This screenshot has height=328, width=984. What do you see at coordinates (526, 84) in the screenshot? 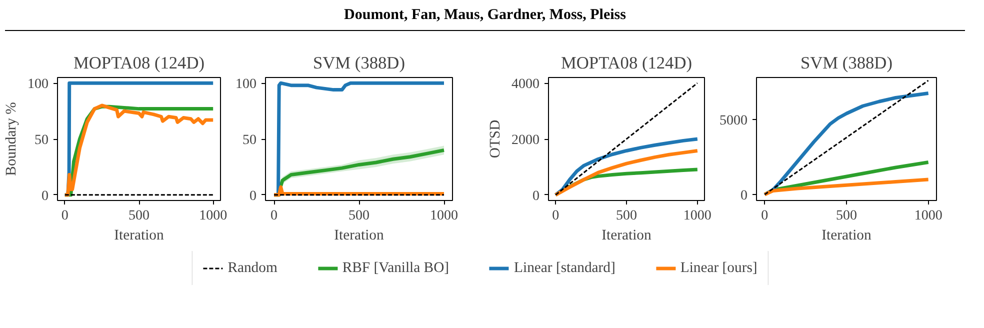
I see `y-tick-label: 4000` at bounding box center [526, 84].